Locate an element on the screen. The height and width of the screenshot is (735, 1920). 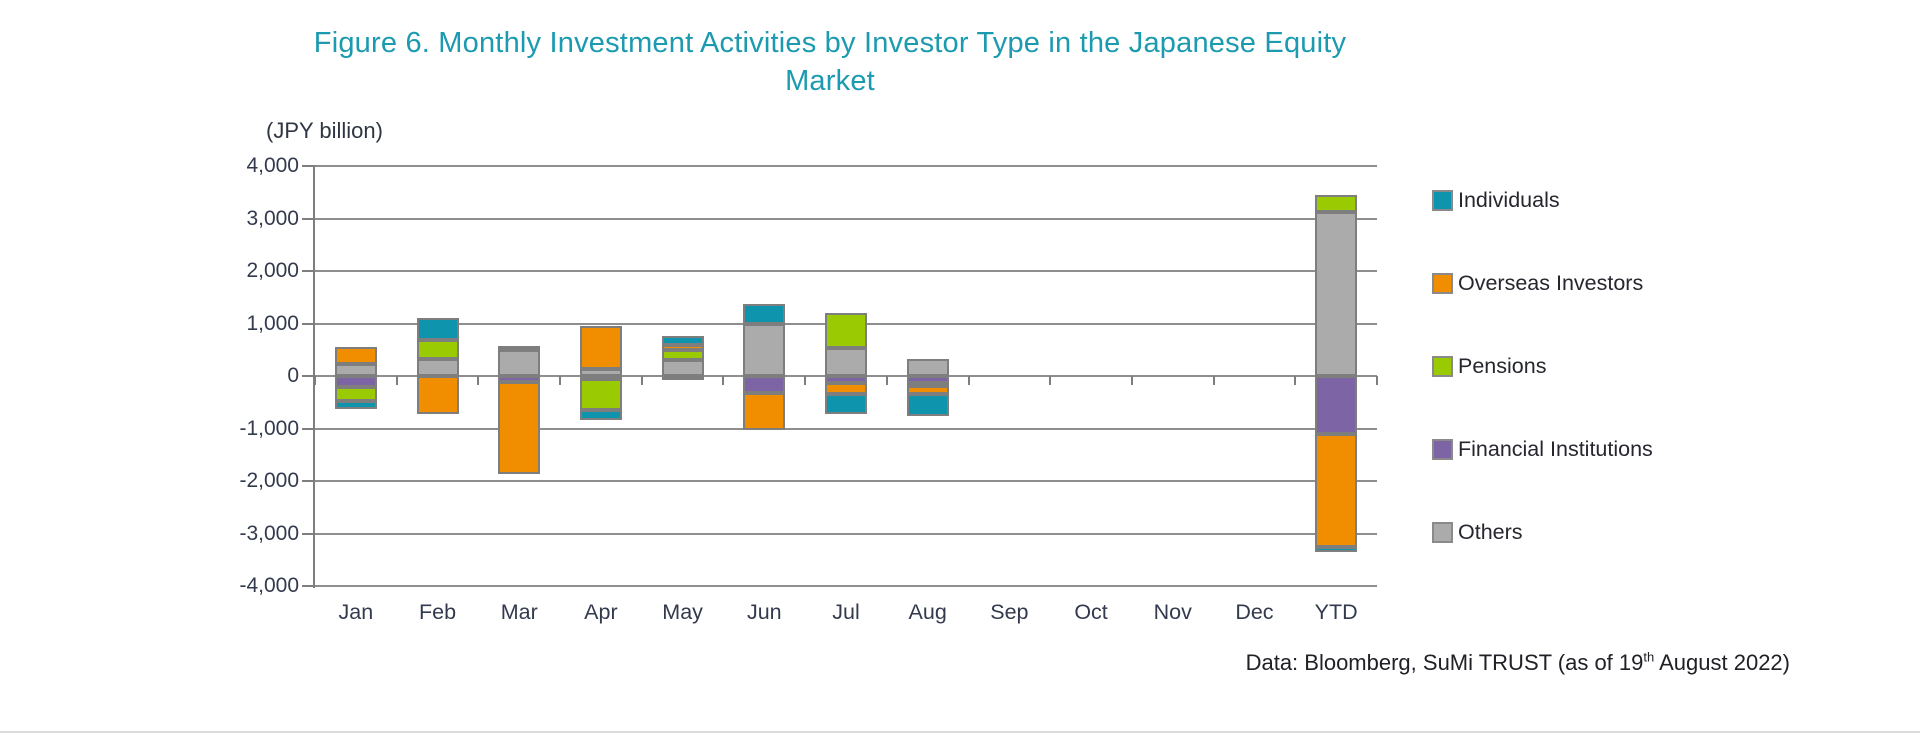
legend-item-pensions: Pensions is located at coordinates (1489, 366).